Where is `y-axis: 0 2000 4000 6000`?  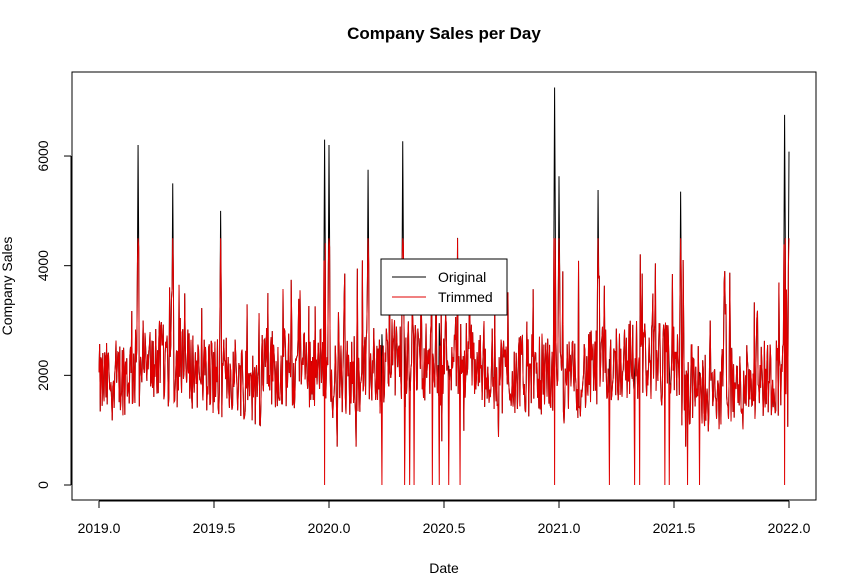
y-axis: 0 2000 4000 6000 is located at coordinates (53, 314).